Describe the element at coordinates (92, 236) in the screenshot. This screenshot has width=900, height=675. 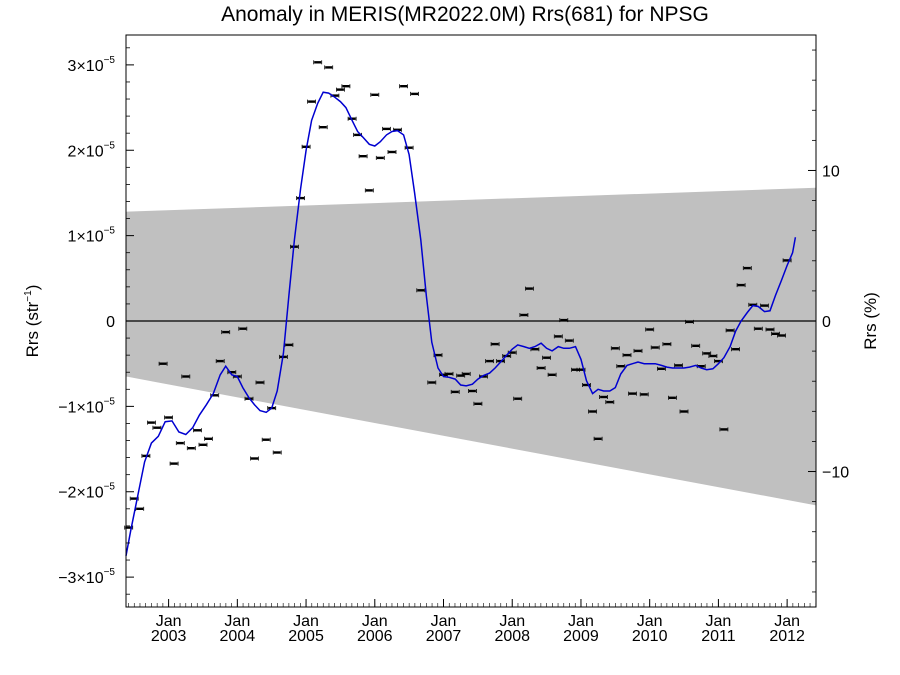
I see `y-left-tick-label: 1×10⁻⁵` at that location.